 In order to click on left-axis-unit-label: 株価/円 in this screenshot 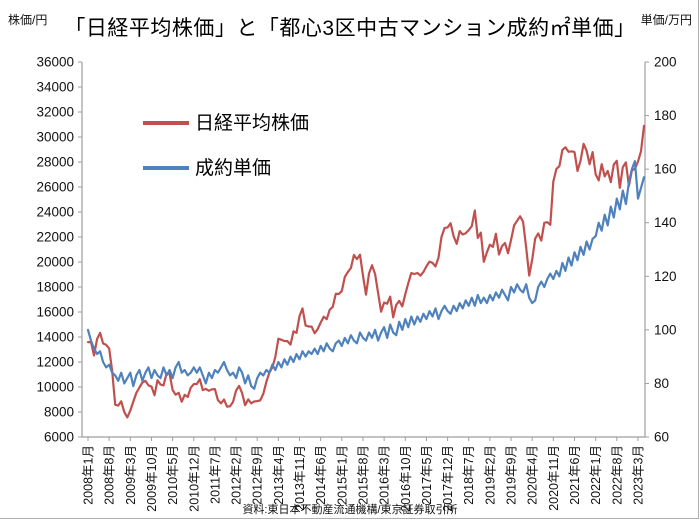, I will do `click(28, 20)`.